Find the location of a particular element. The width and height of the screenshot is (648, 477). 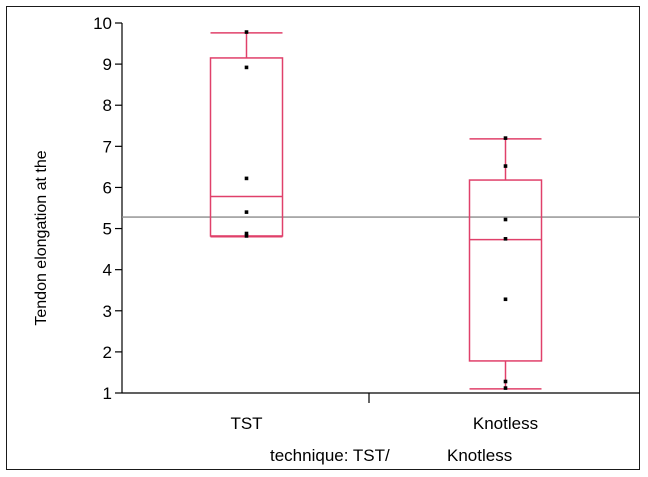

y-tick-label: 3 is located at coordinates (107, 311).